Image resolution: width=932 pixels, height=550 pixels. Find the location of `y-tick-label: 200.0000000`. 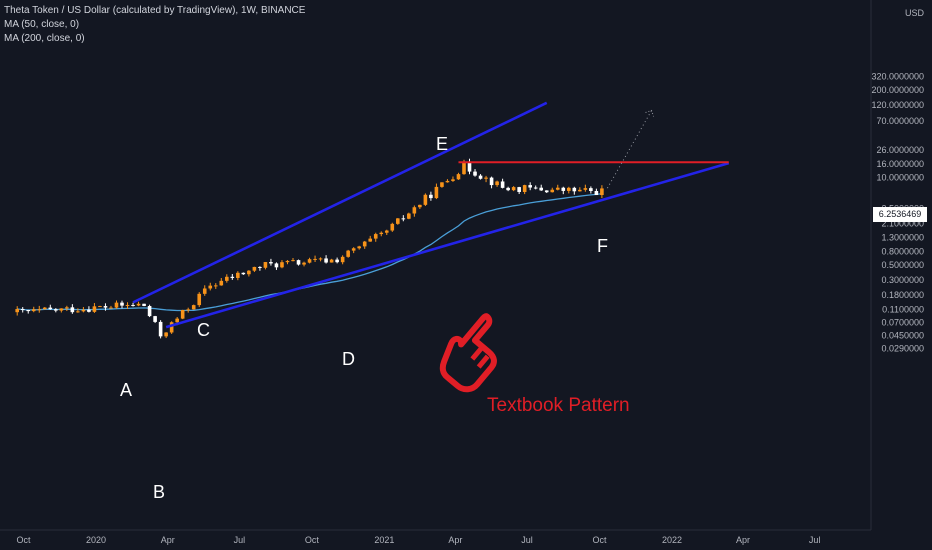

y-tick-label: 200.0000000 is located at coordinates (897, 90).